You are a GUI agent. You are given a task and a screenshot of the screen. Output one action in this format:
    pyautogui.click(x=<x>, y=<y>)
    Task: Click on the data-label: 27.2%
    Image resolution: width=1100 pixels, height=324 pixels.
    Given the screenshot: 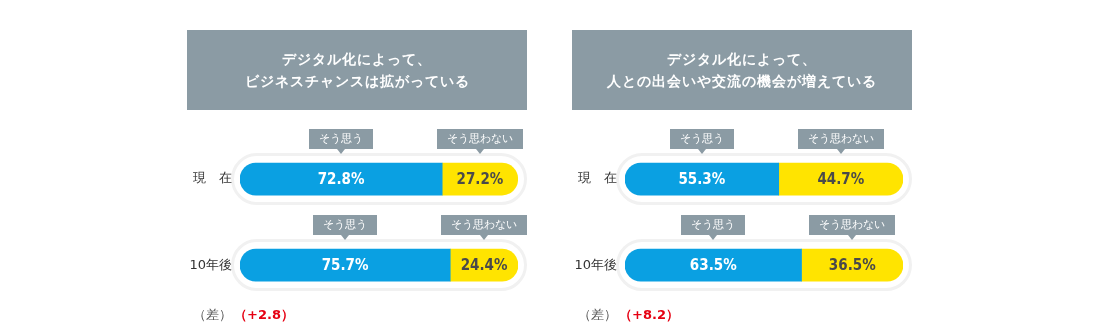 What is the action you would take?
    pyautogui.click(x=480, y=178)
    